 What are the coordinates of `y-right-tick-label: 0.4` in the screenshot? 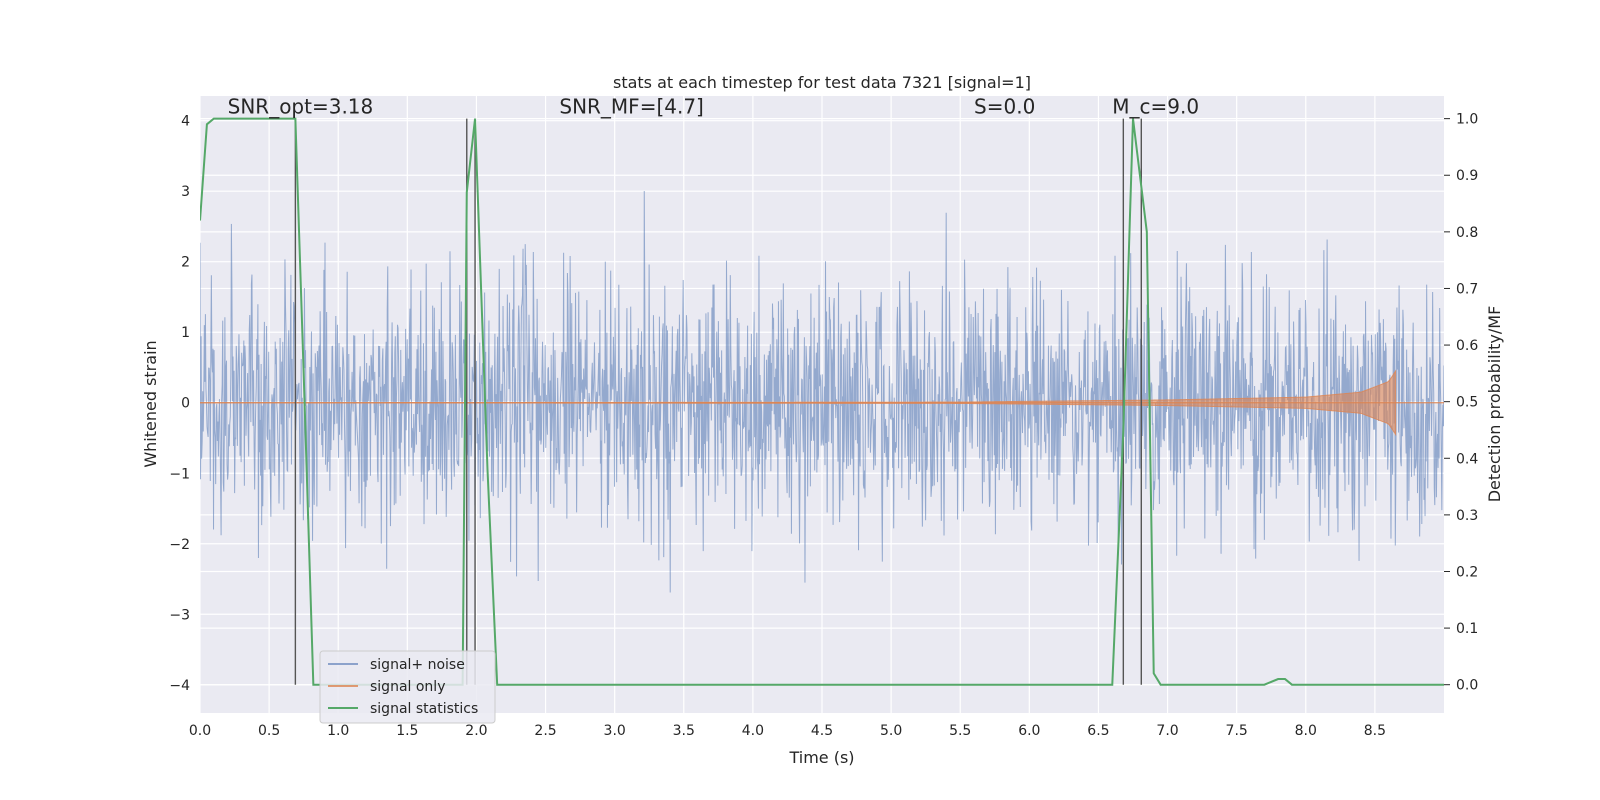 It's located at (1467, 459).